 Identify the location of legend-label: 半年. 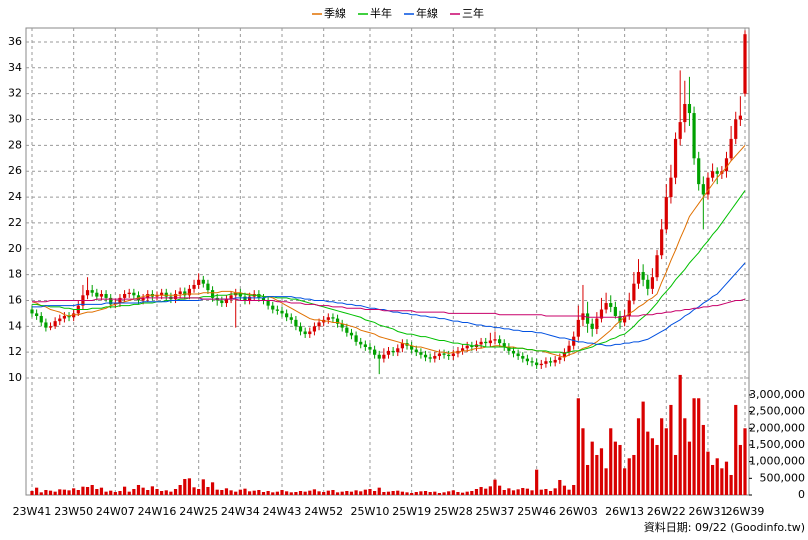
(381, 13).